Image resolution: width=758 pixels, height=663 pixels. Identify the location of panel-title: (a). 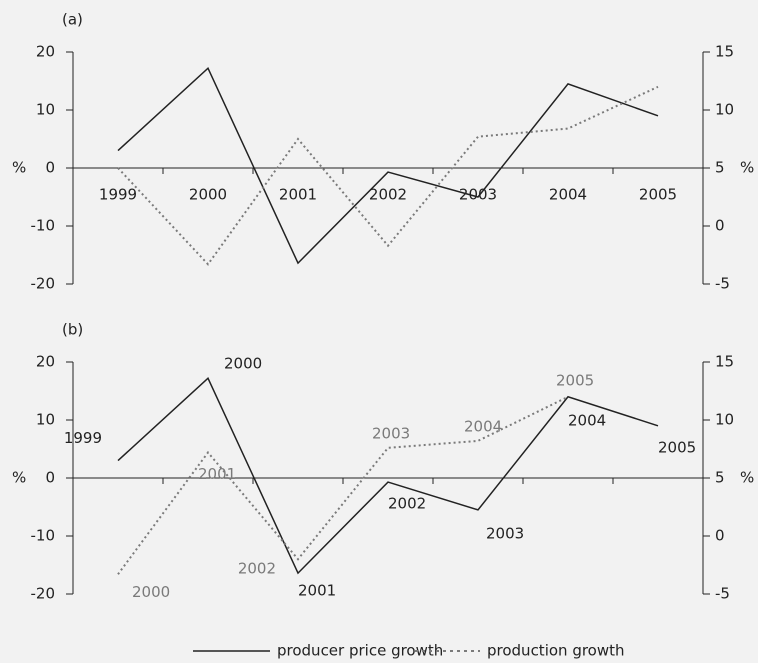
(72, 20).